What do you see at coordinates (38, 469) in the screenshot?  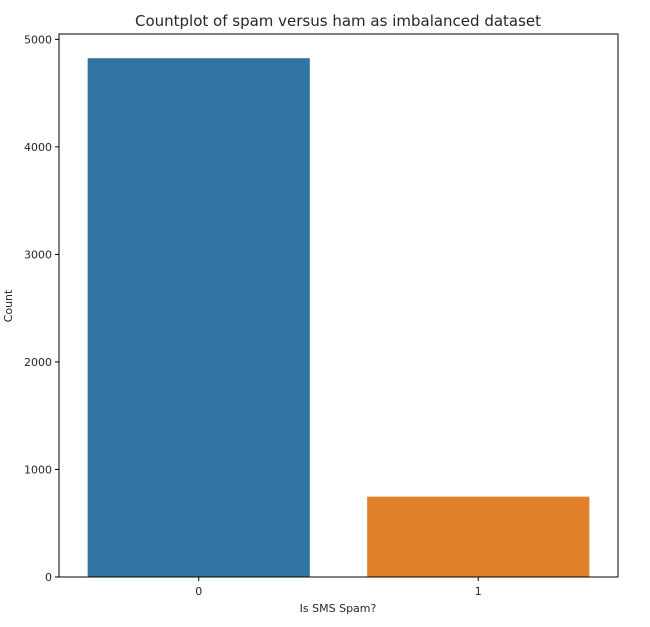 I see `y-tick-label: 1000` at bounding box center [38, 469].